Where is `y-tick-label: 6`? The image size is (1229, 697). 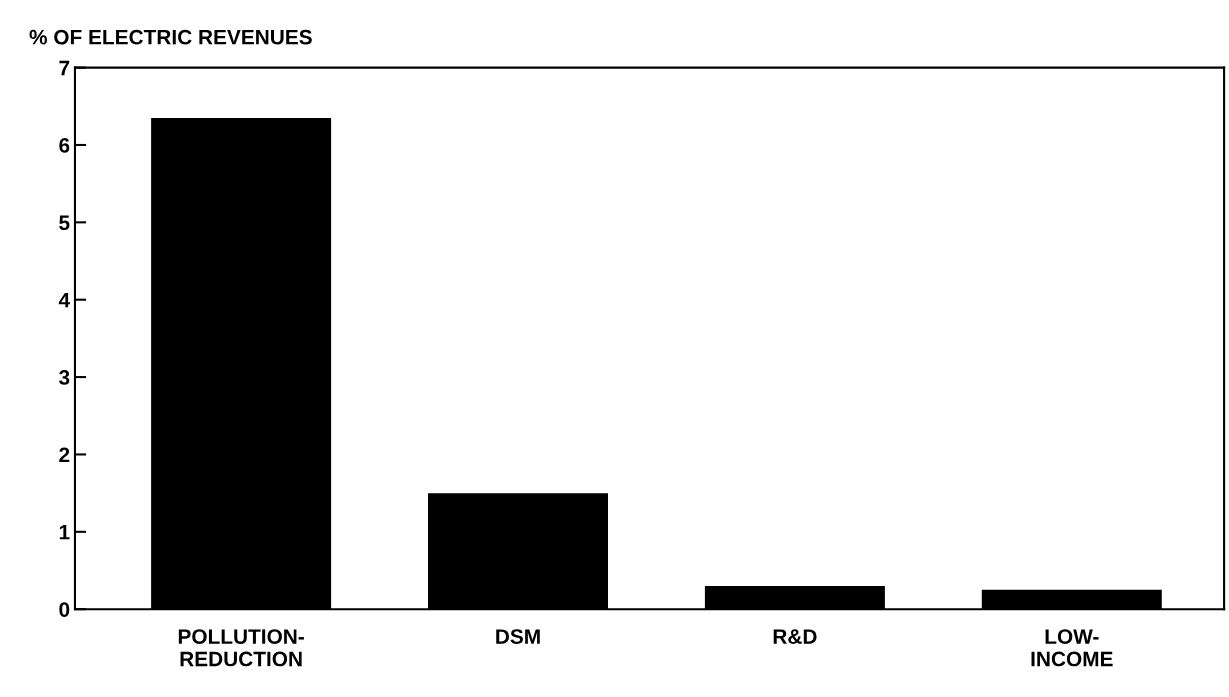 y-tick-label: 6 is located at coordinates (64, 145).